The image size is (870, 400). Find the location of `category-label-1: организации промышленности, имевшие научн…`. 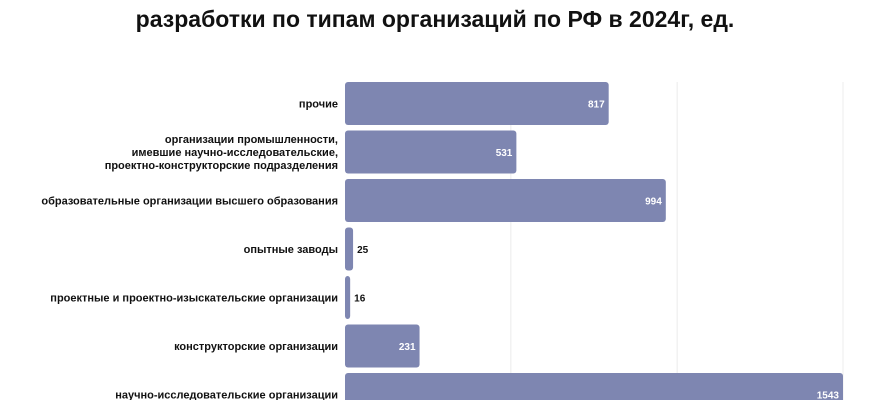

category-label-1: организации промышленности, имевшие научн… is located at coordinates (221, 153).